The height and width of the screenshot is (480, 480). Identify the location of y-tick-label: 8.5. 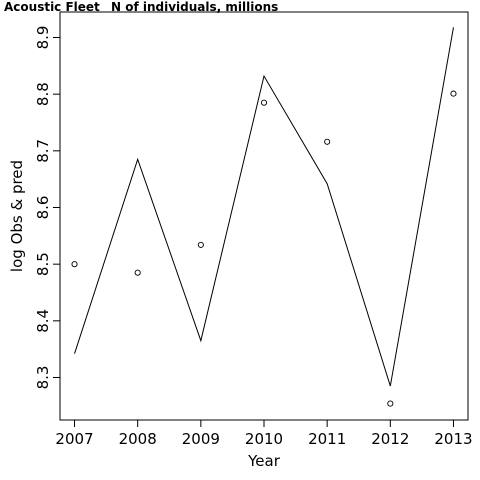
(43, 264).